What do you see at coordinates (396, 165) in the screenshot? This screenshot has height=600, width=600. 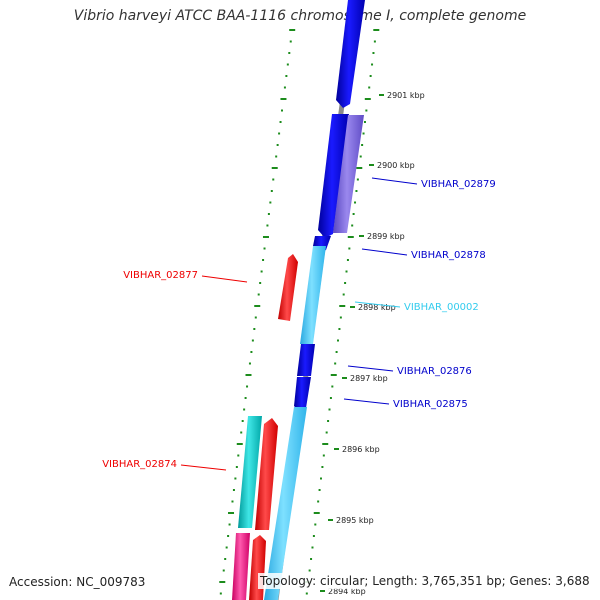 I see `kbp-label: 2900 kbp` at bounding box center [396, 165].